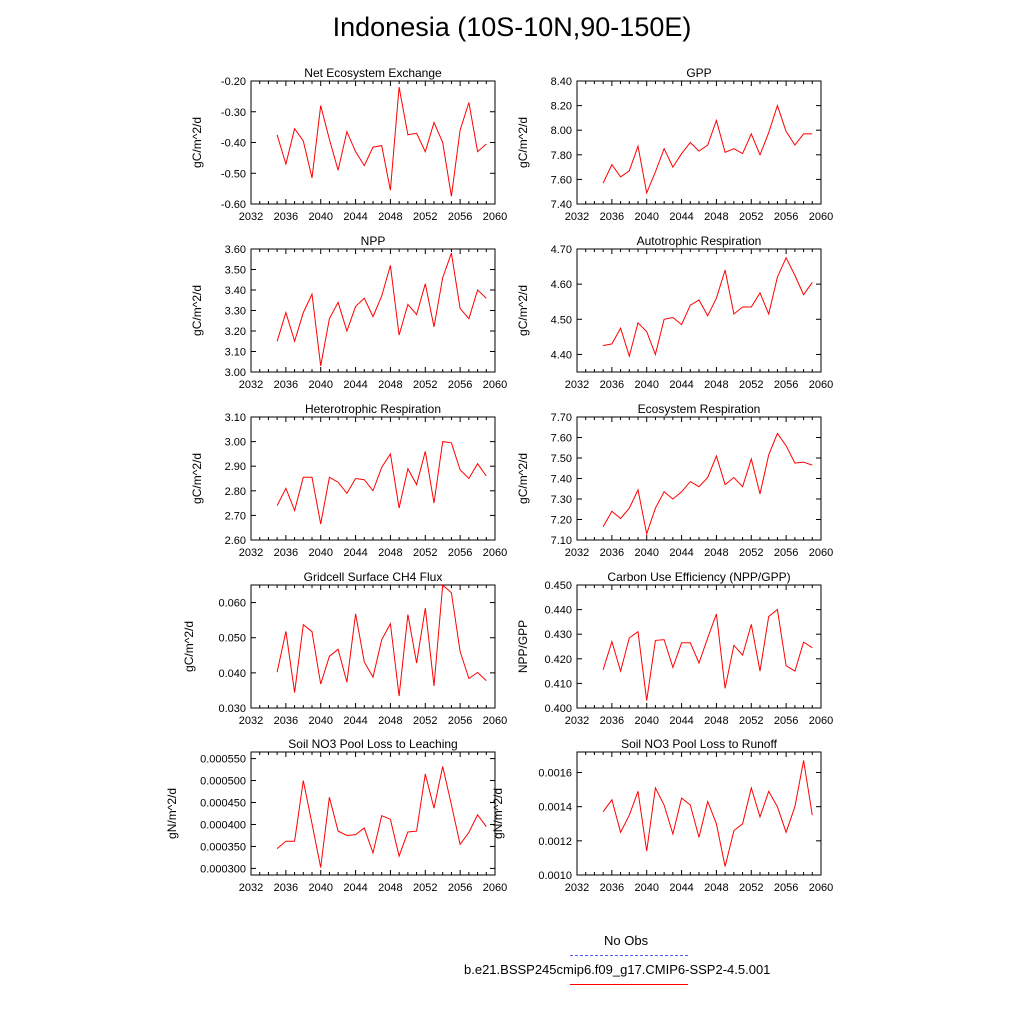 The height and width of the screenshot is (1024, 1024). What do you see at coordinates (223, 760) in the screenshot?
I see `y-tick-label: 0.000550` at bounding box center [223, 760].